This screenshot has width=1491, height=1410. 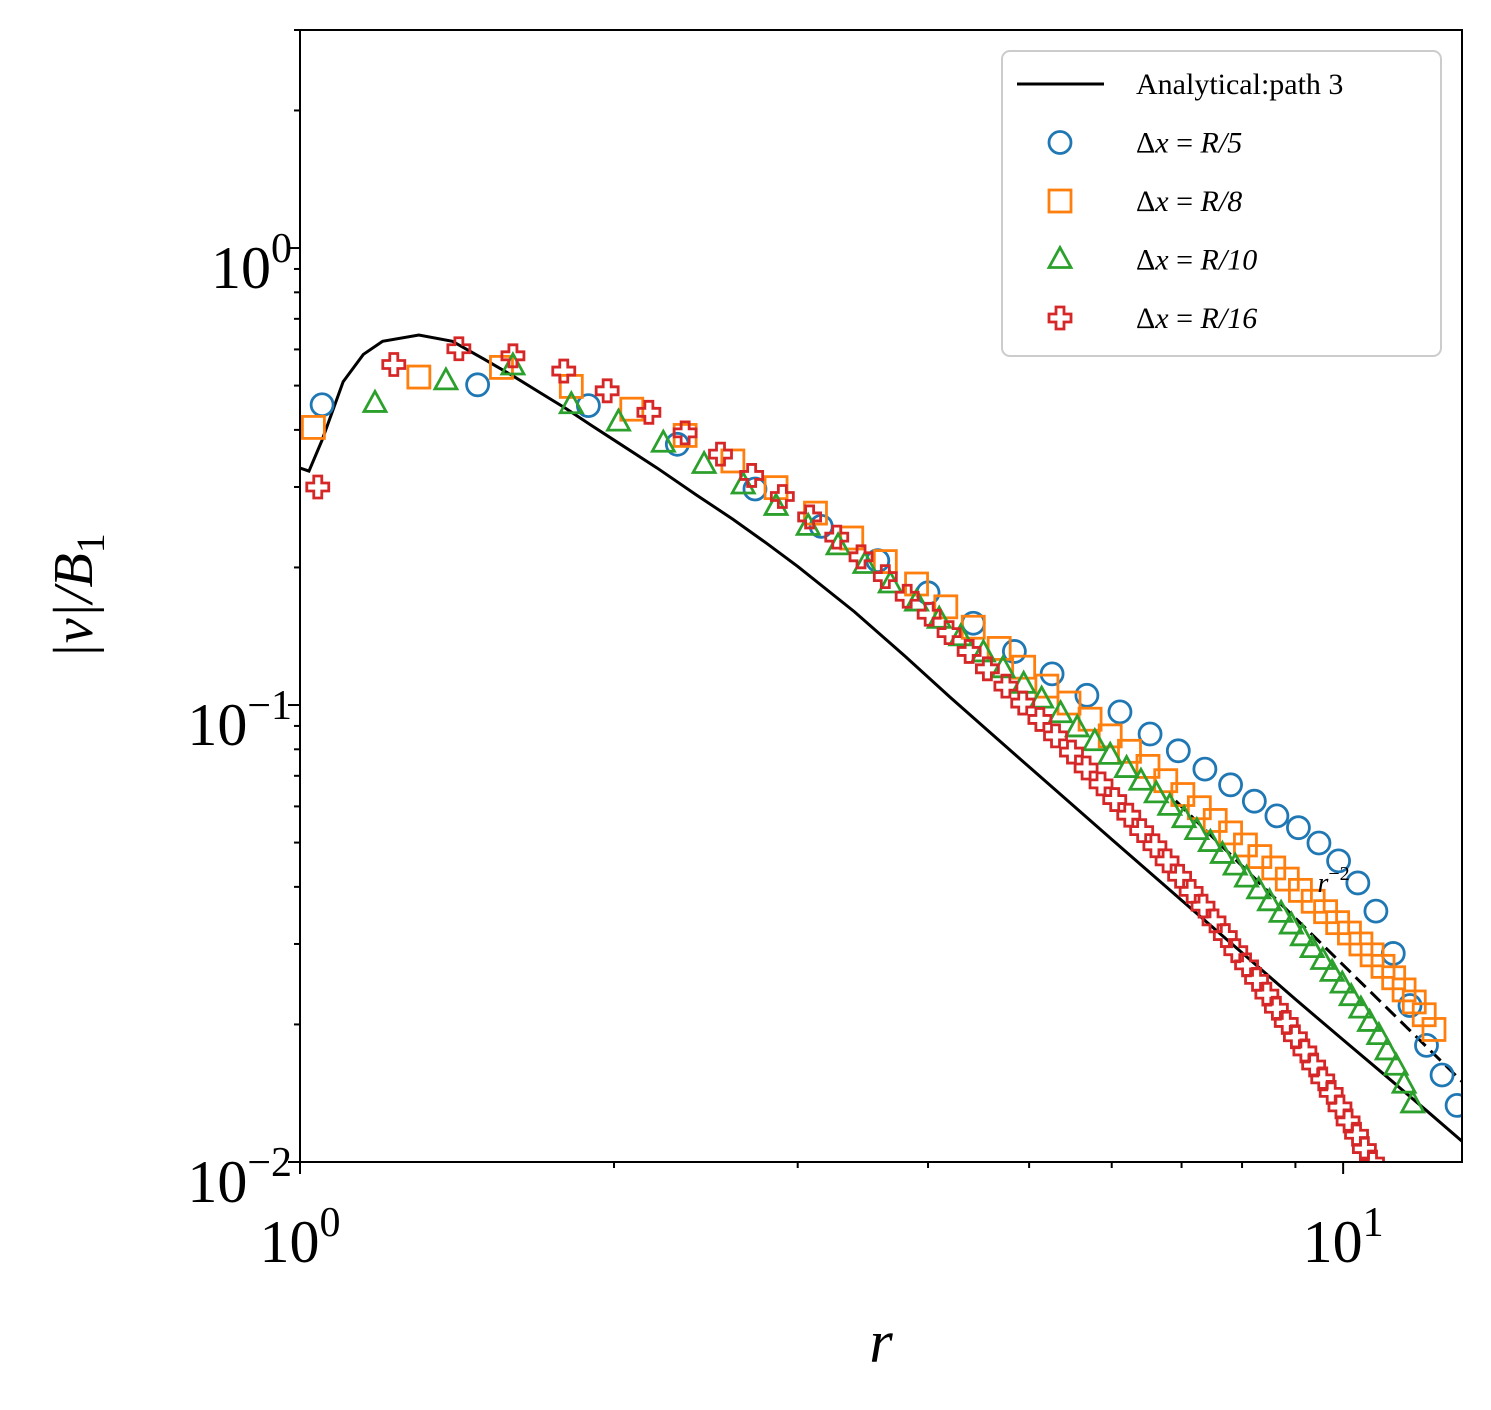 I want to click on y-tick-label: 10⁻², so click(x=239, y=1177).